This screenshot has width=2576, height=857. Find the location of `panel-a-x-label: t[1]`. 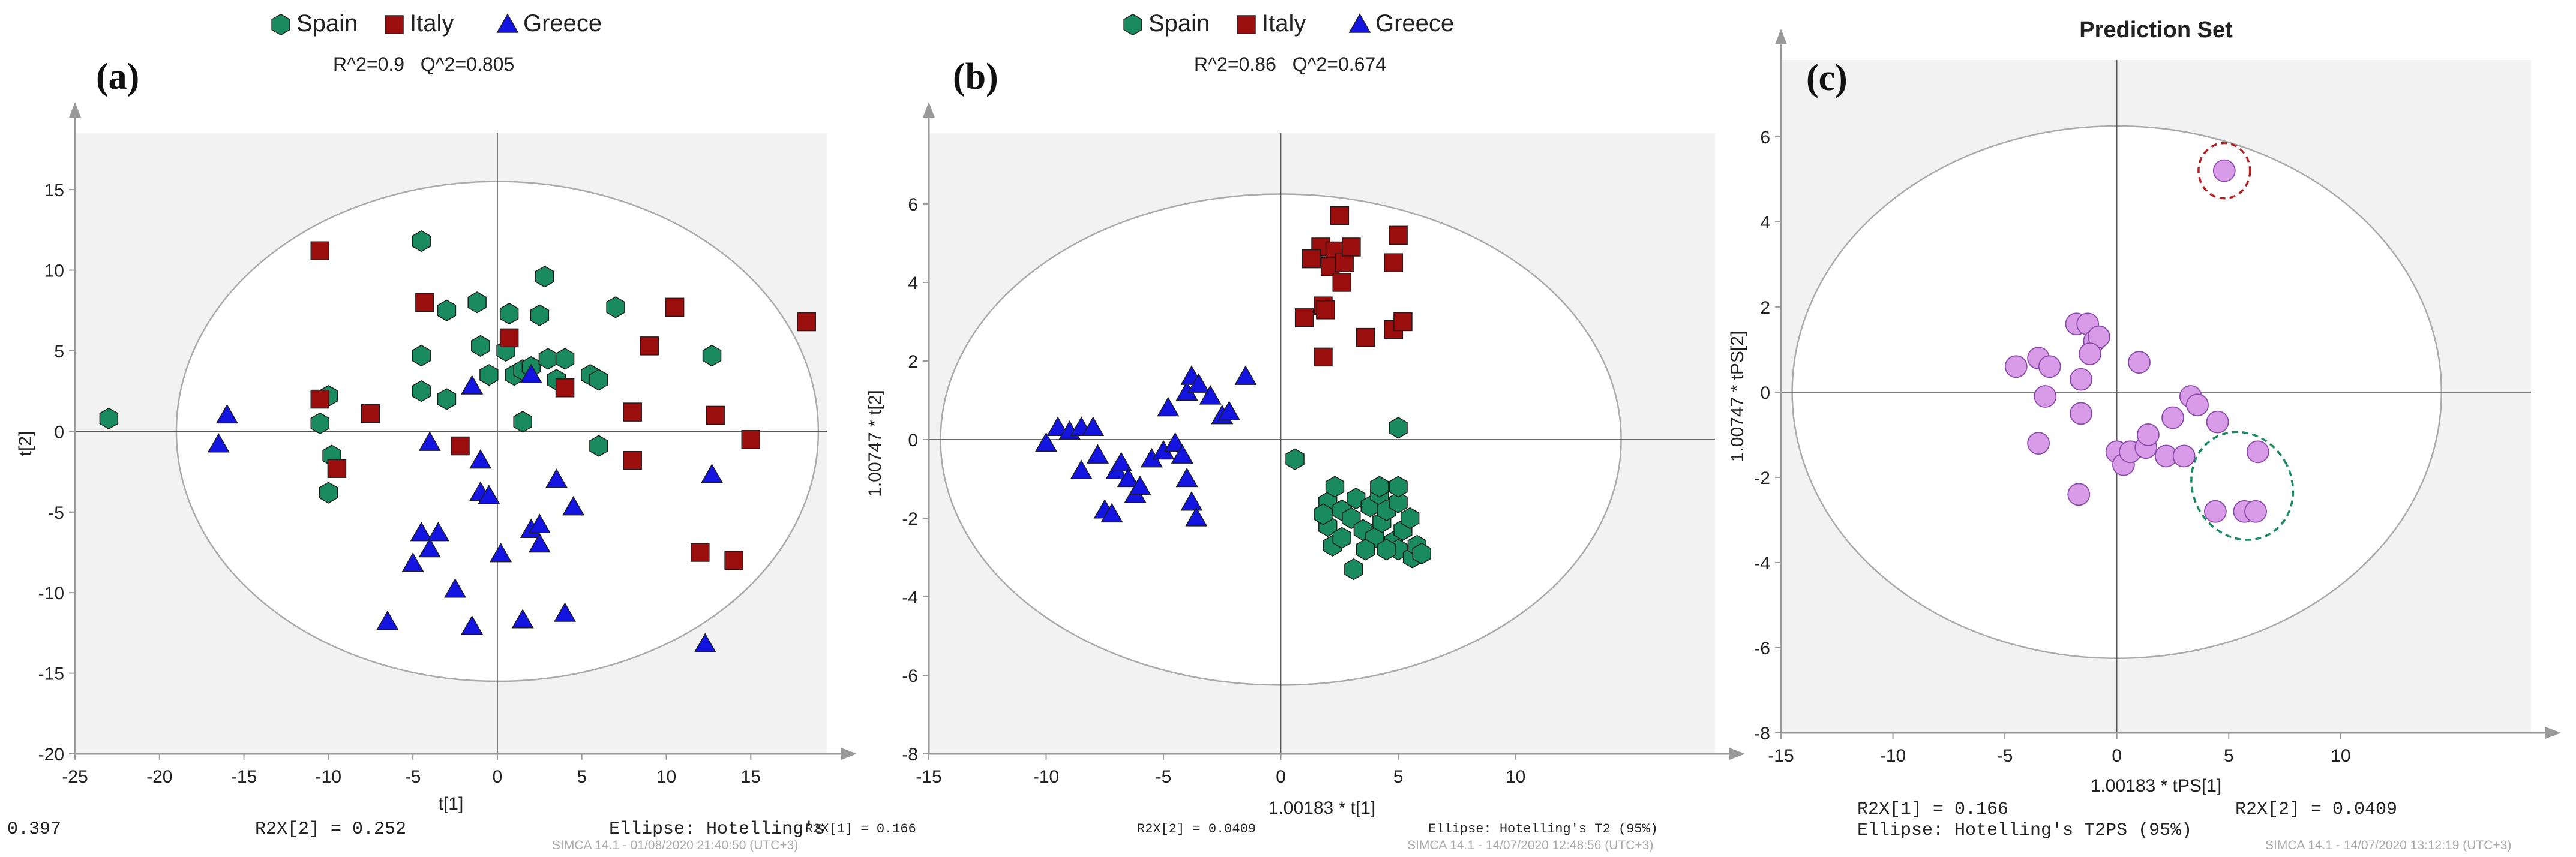

panel-a-x-label: t[1] is located at coordinates (451, 804).